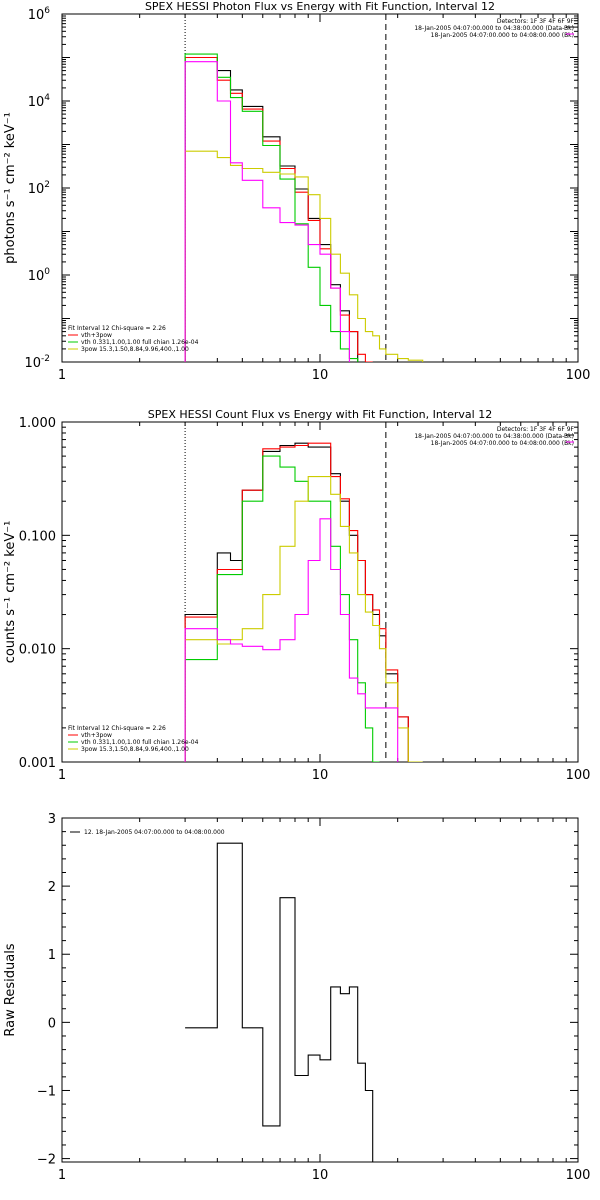 The image size is (600, 1200). Describe the element at coordinates (10, 188) in the screenshot. I see `y-axis-label: photons s⁻¹ cm⁻² keV⁻¹` at that location.